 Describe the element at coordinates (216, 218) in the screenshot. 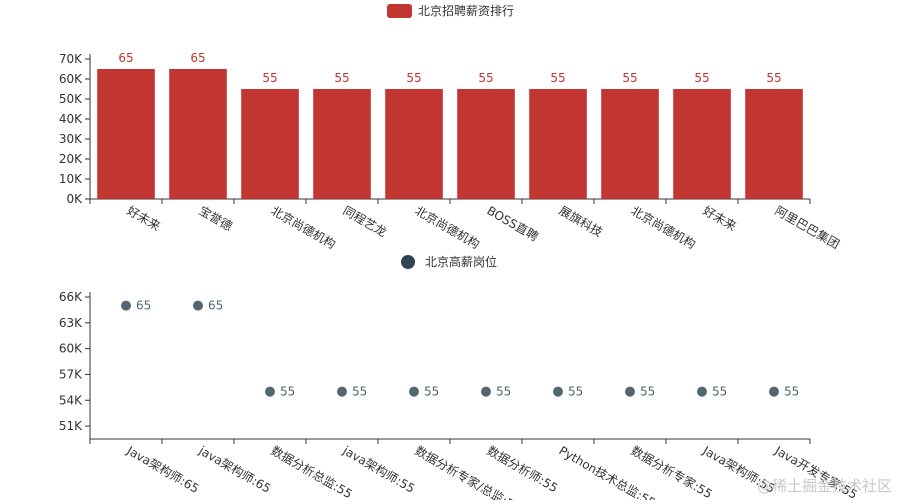

I see `x-tick-label: 宝誉德` at that location.